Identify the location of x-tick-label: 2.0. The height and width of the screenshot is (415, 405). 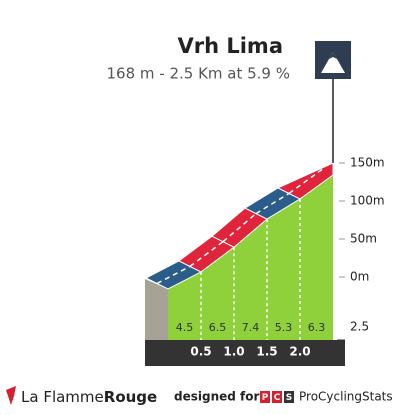
(299, 352).